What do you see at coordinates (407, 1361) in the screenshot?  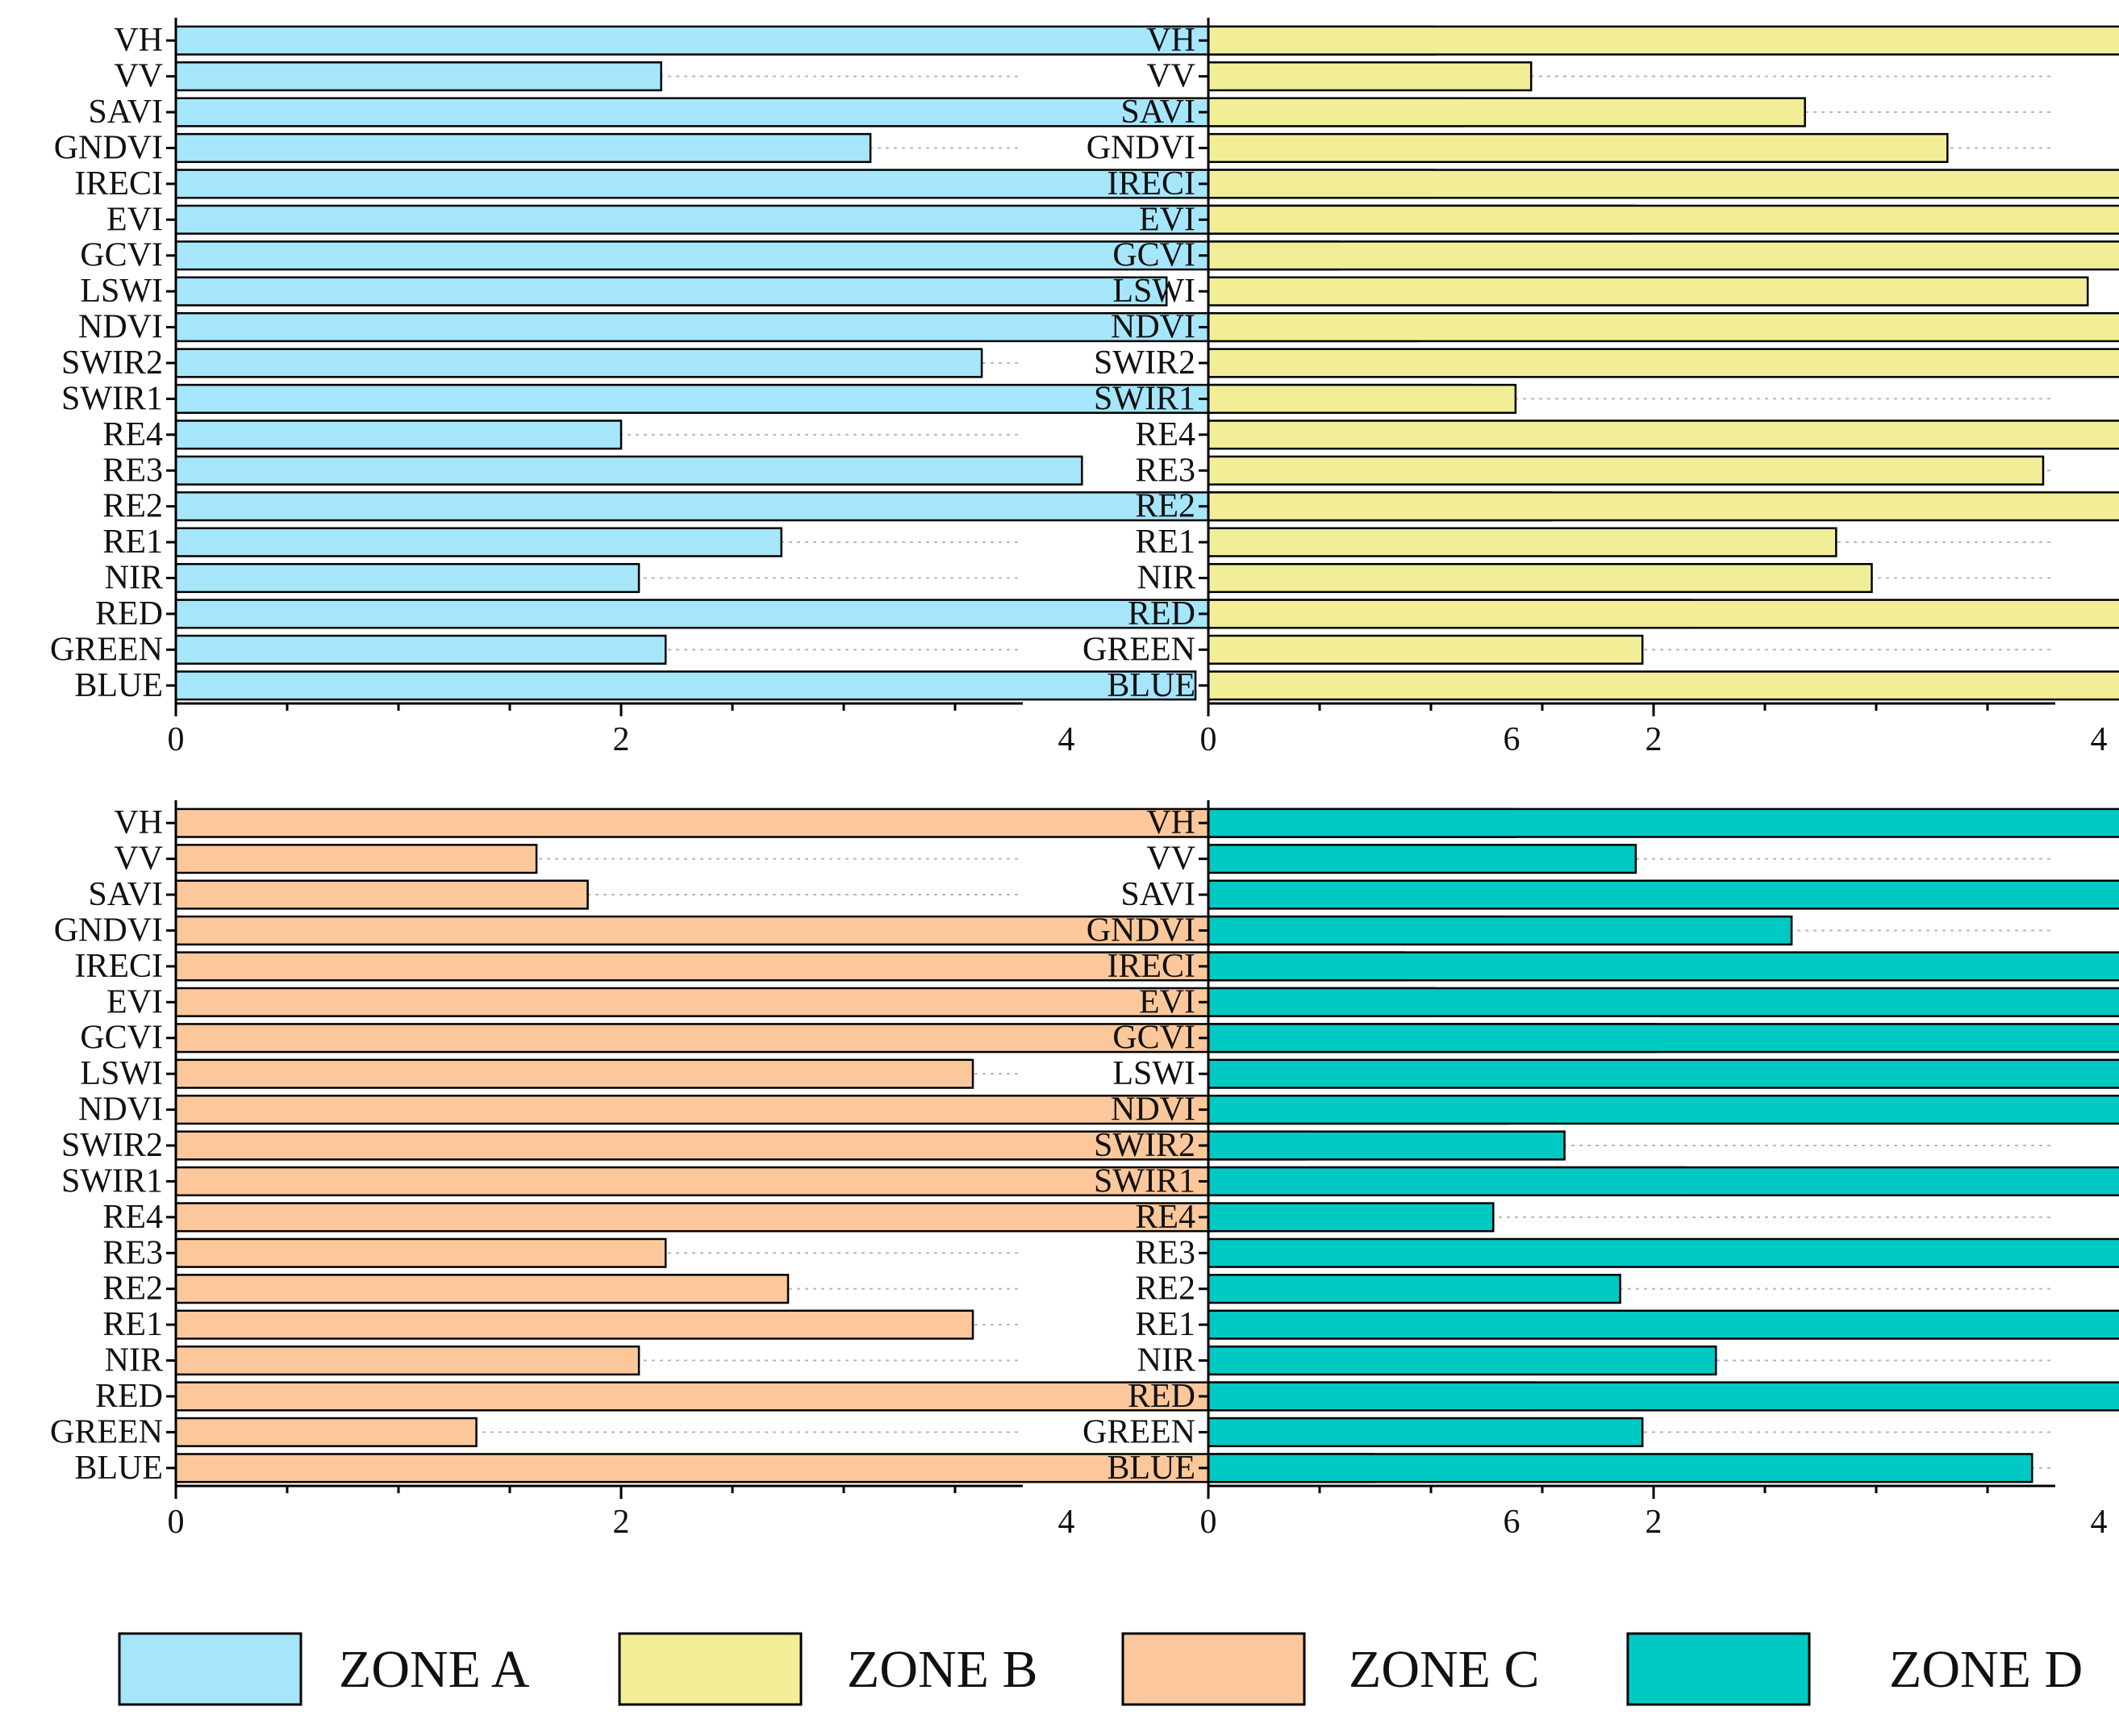 I see `bar-zone-c-nir` at bounding box center [407, 1361].